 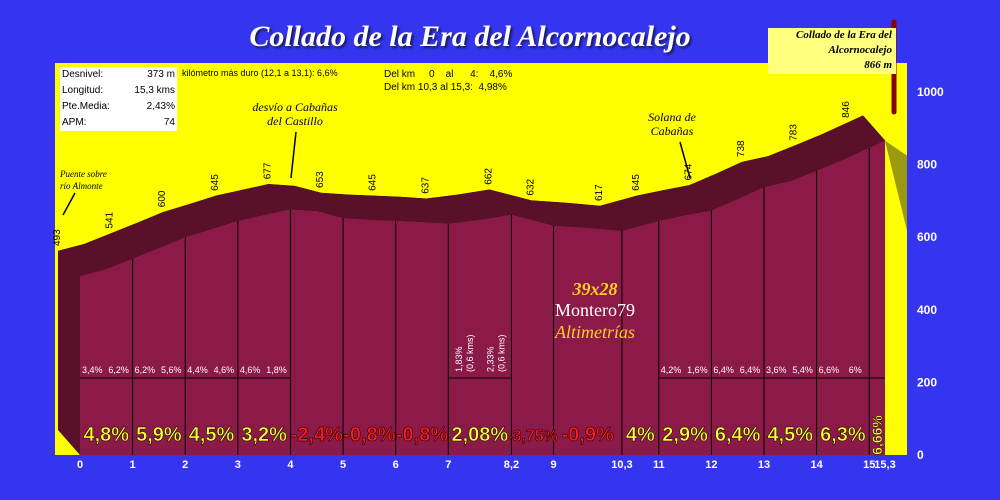 What do you see at coordinates (794, 132) in the screenshot?
I see `altitude-label: 783` at bounding box center [794, 132].